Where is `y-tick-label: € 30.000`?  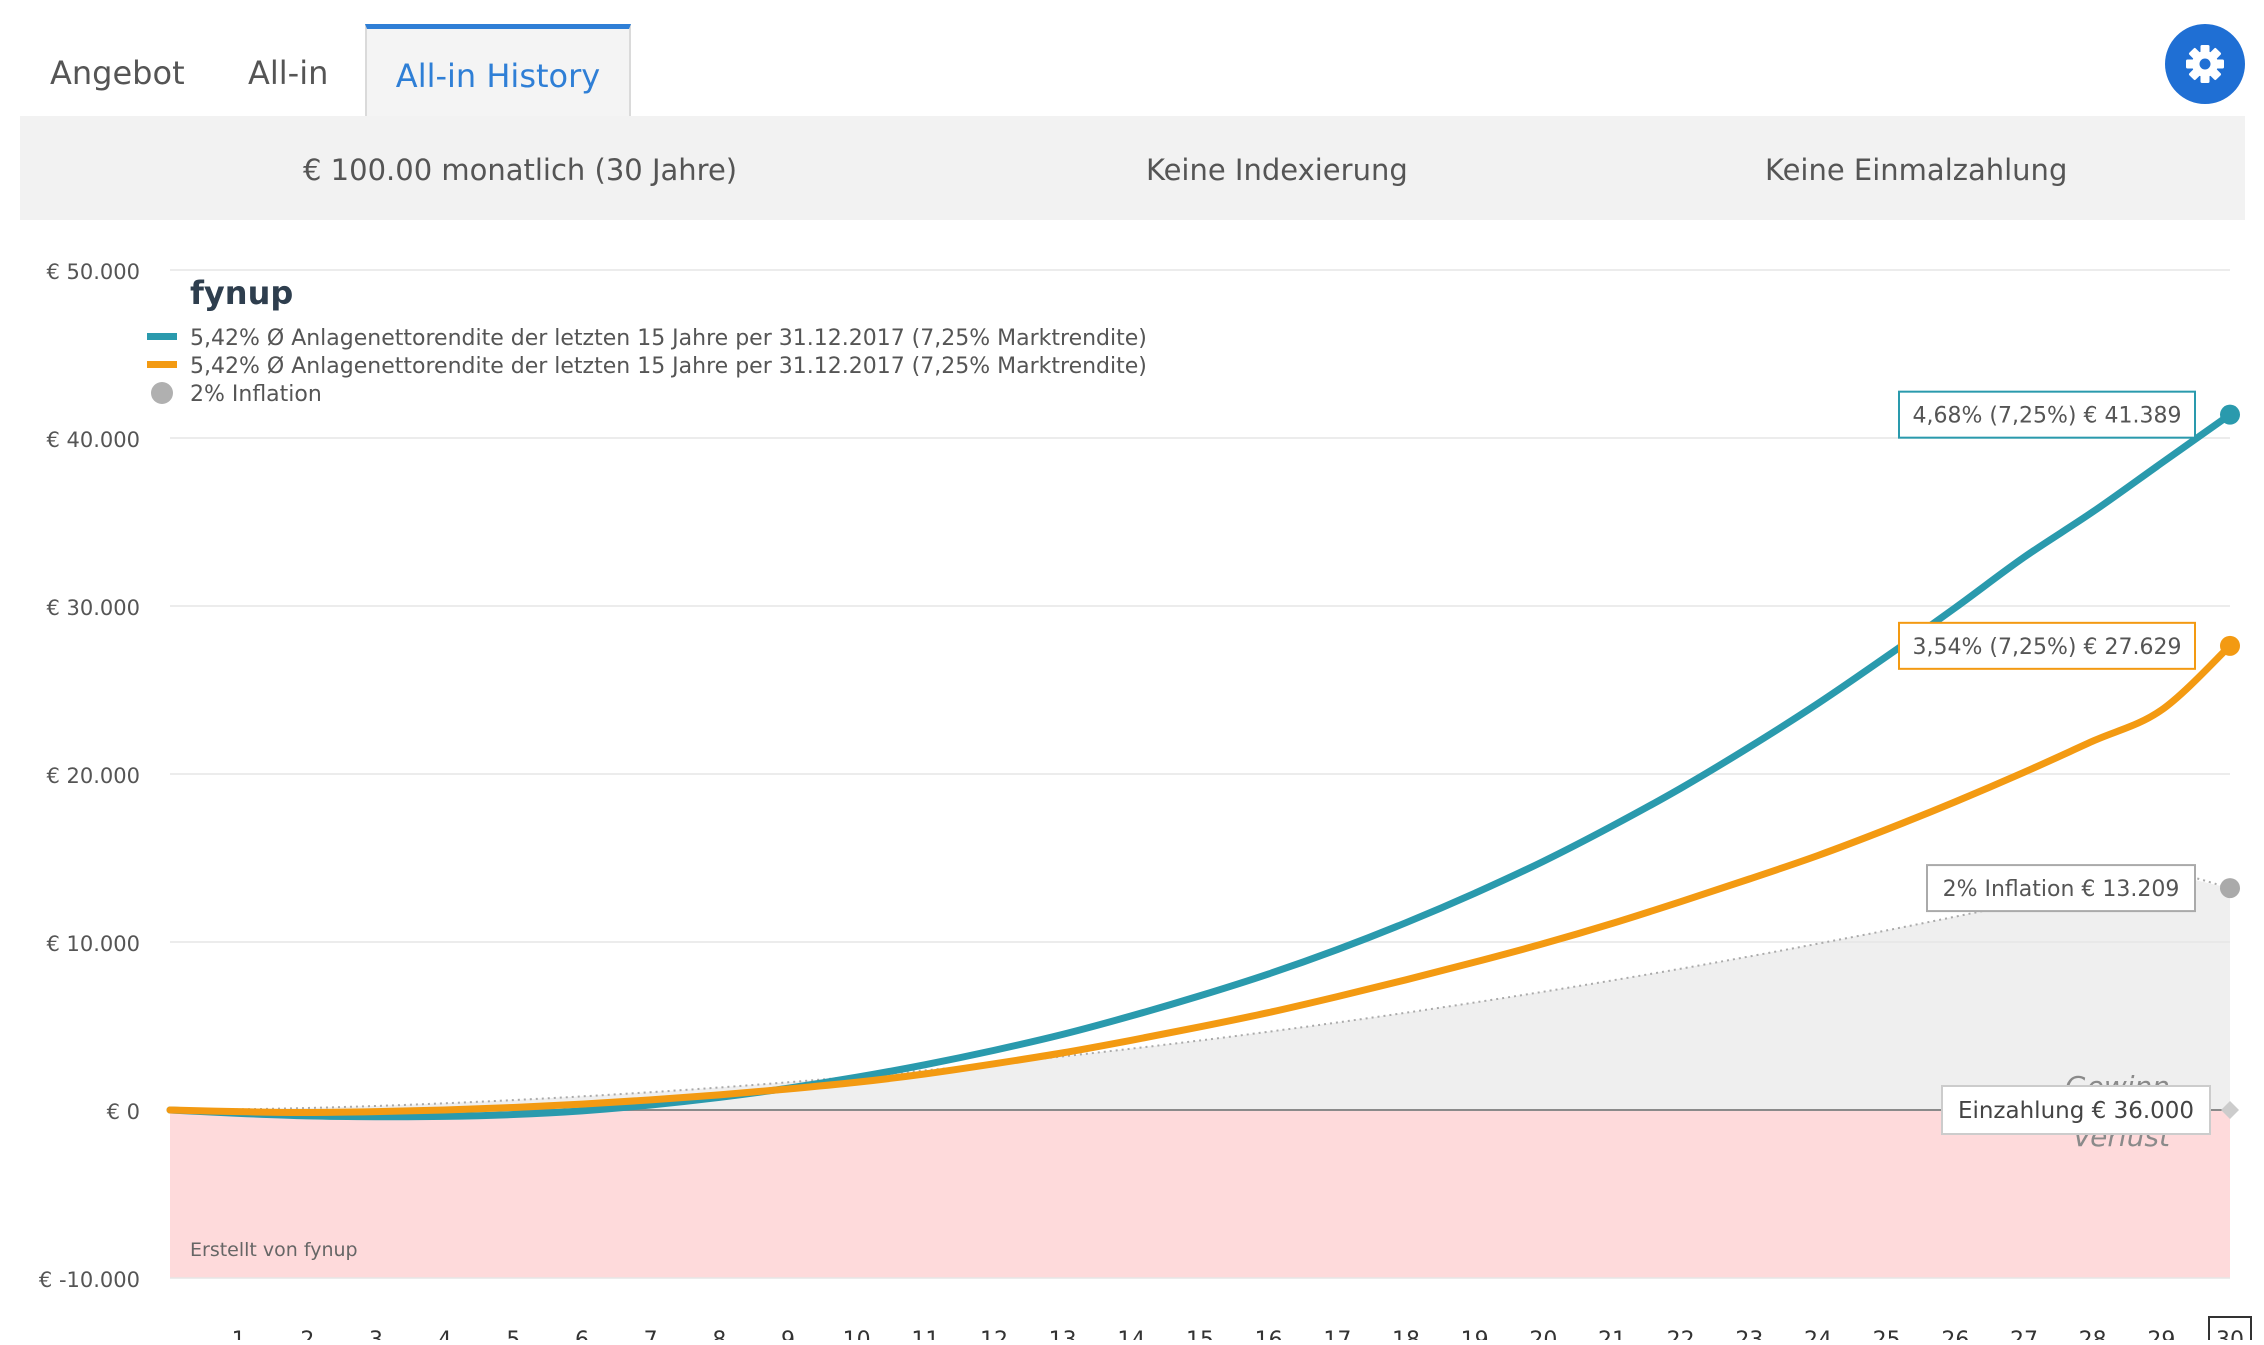 y-tick-label: € 30.000 is located at coordinates (93, 608).